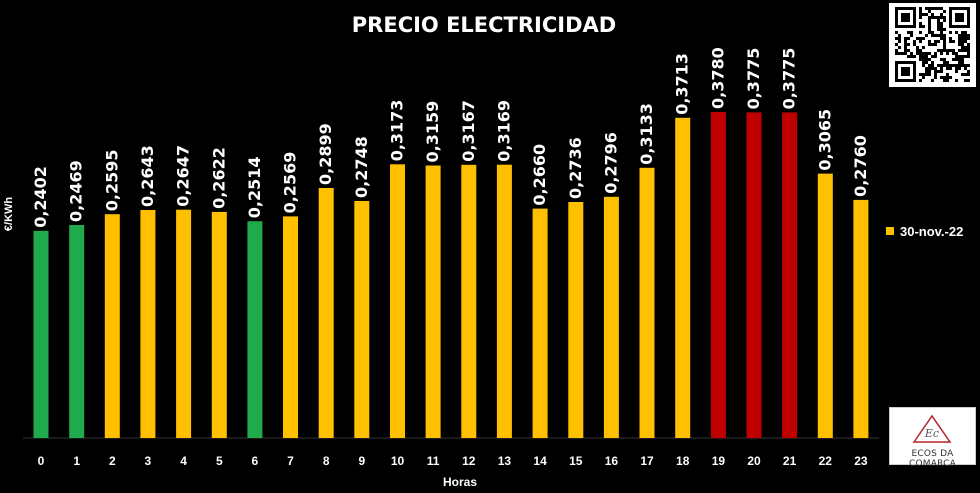 This screenshot has height=493, width=980. I want to click on x-tick-label: 2, so click(112, 461).